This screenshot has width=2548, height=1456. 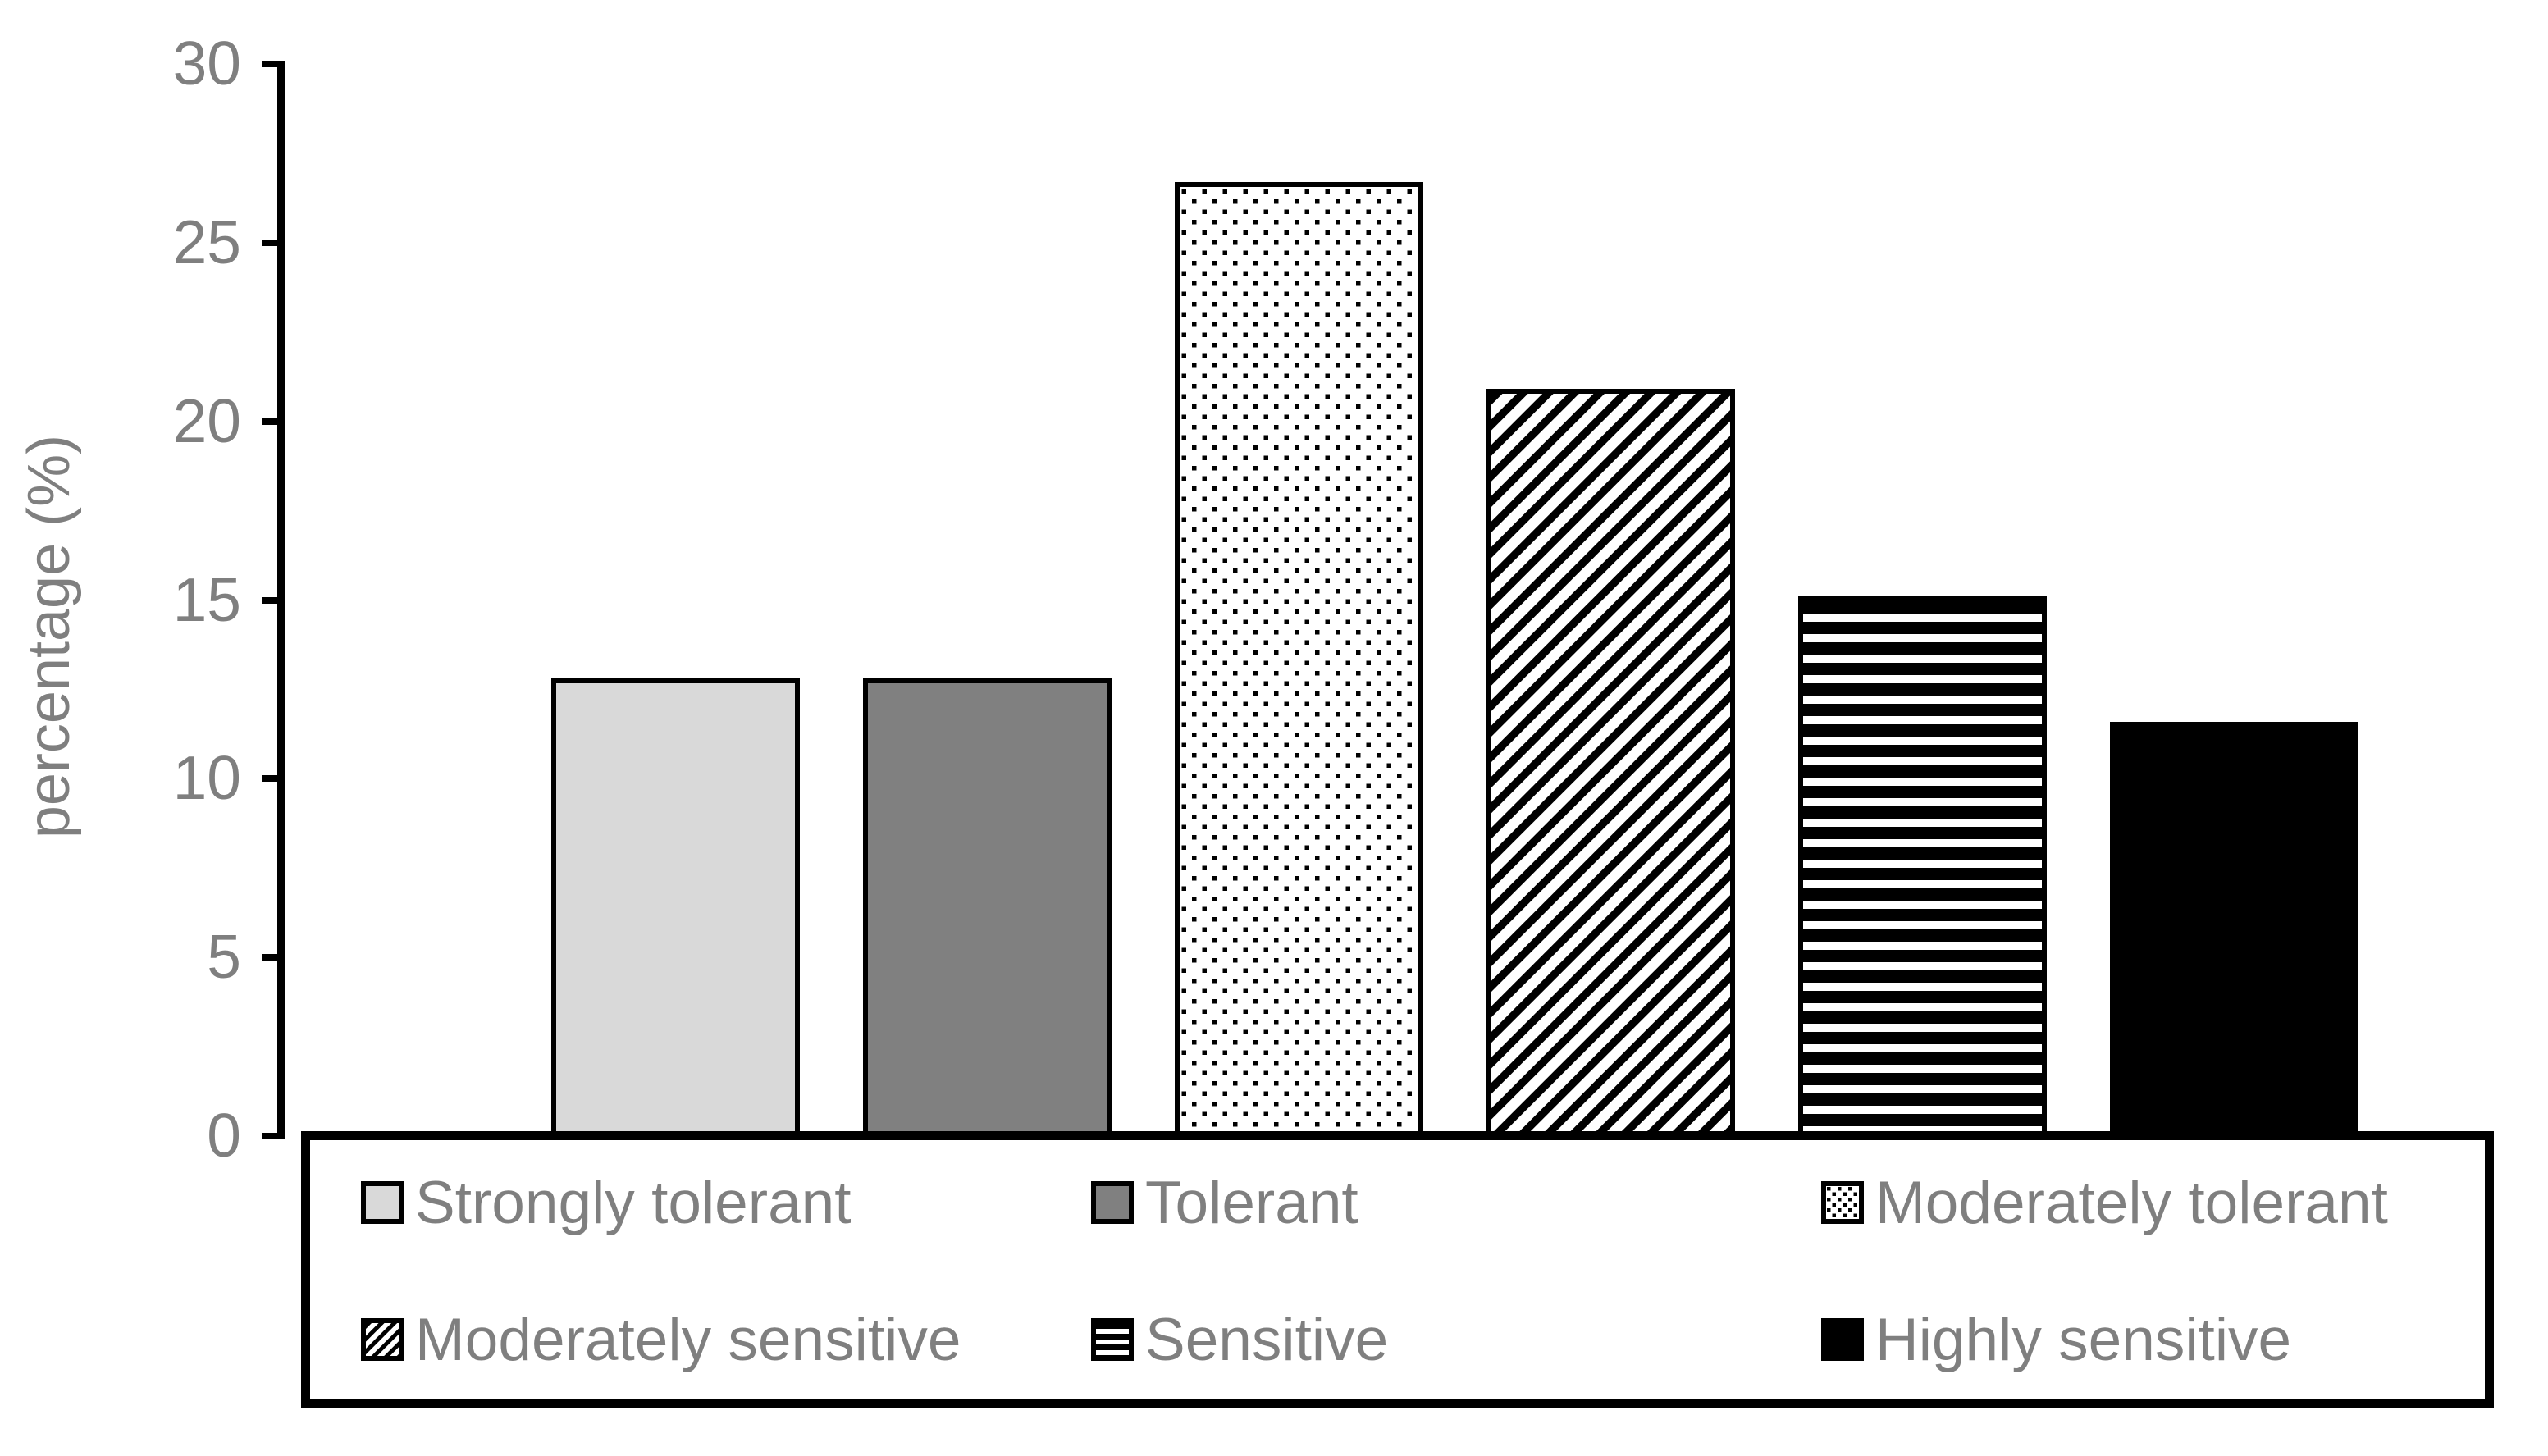 What do you see at coordinates (2234, 929) in the screenshot?
I see `bar-highly-sensitive` at bounding box center [2234, 929].